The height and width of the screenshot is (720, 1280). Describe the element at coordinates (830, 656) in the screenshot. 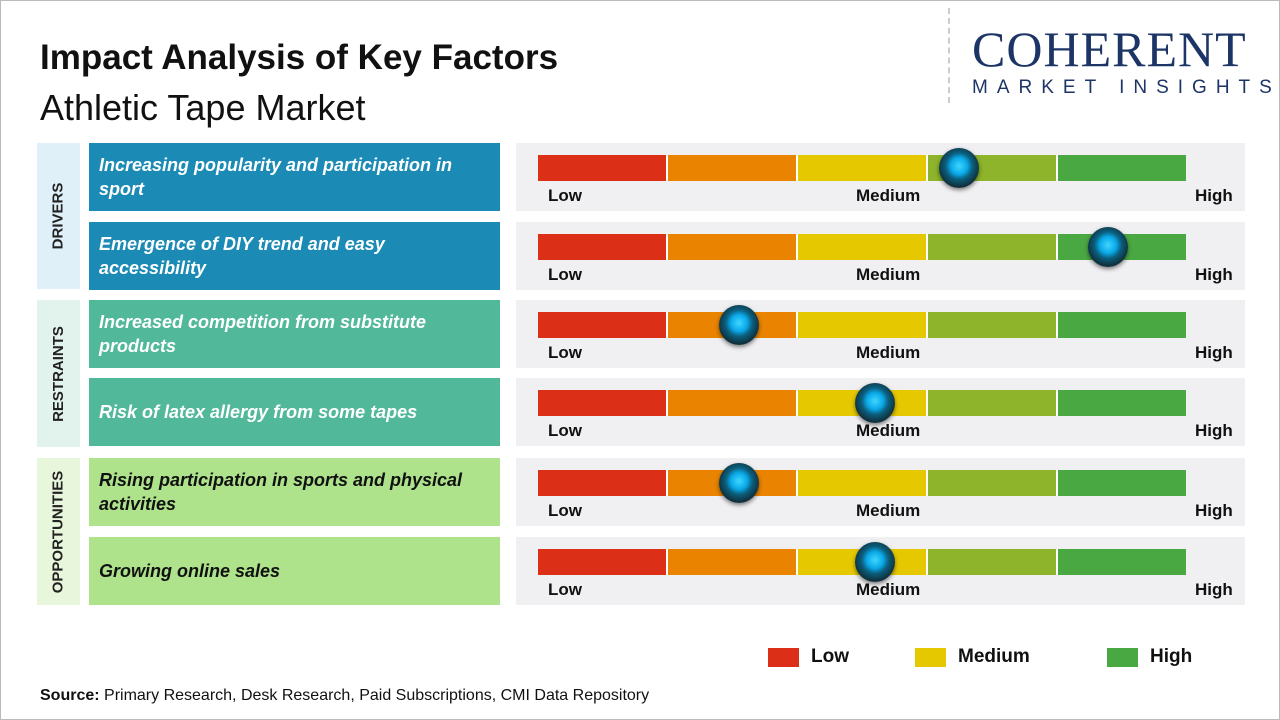

I see `legend-label: Low` at that location.